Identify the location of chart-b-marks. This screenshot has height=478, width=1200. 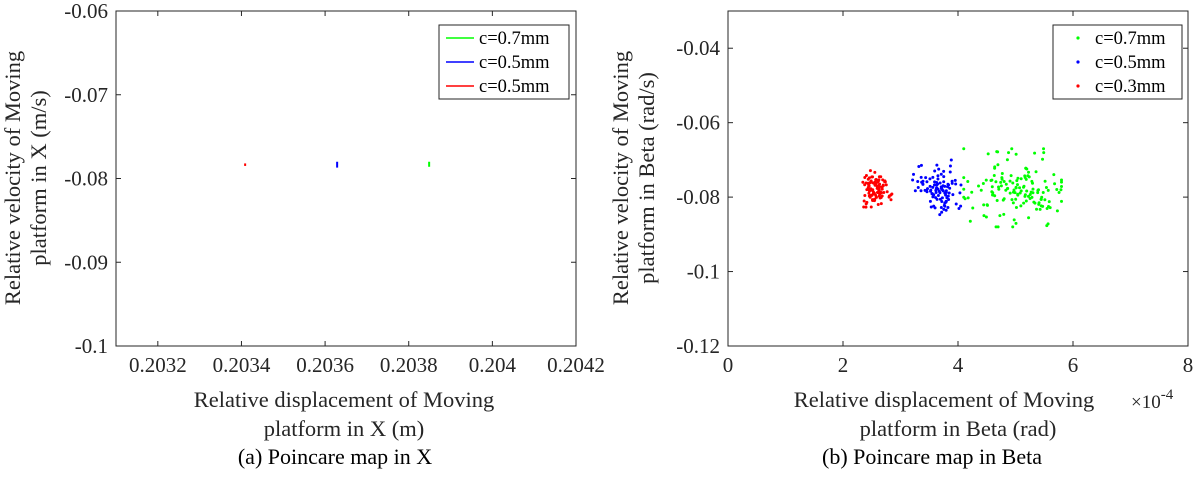
(962, 188).